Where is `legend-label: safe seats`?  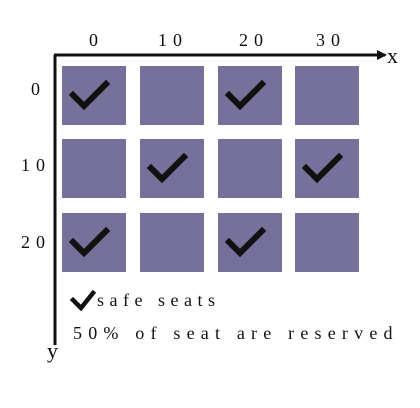 legend-label: safe seats is located at coordinates (158, 300).